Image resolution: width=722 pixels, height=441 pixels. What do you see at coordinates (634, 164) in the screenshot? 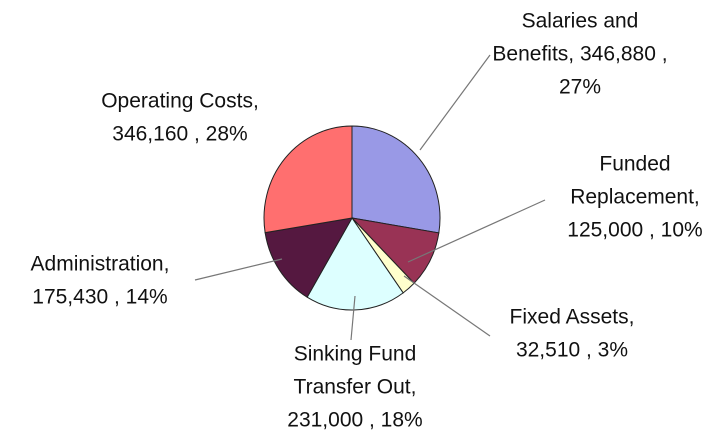
I see `slice-label: Funded` at bounding box center [634, 164].